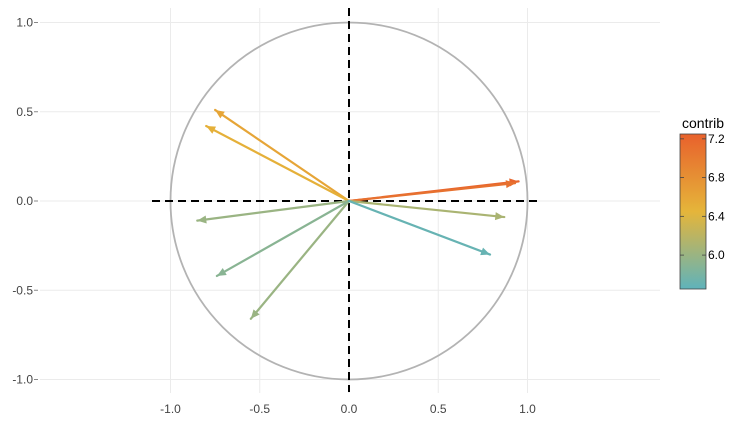 Image resolution: width=747 pixels, height=437 pixels. Describe the element at coordinates (716, 178) in the screenshot. I see `legend-tick-label: 6.8` at that location.